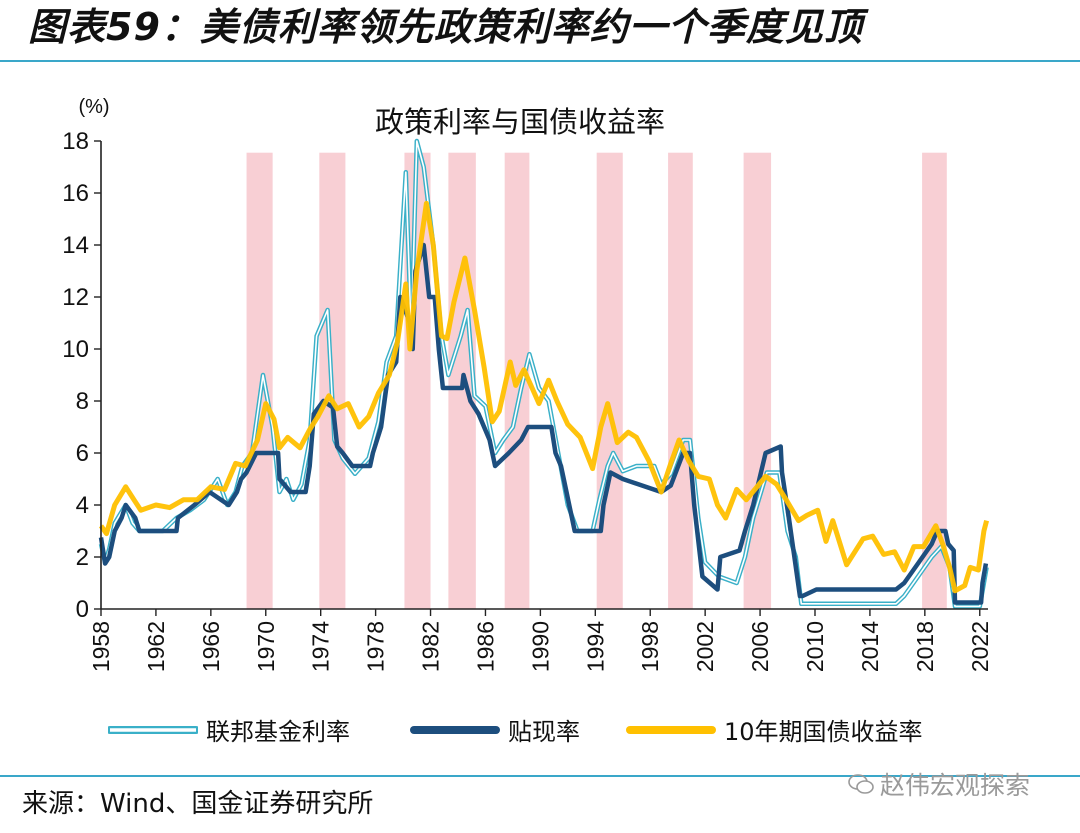 This screenshot has height=833, width=1080. Describe the element at coordinates (198, 804) in the screenshot. I see `source-note: 来源：Wind、国金证券研究所` at that location.